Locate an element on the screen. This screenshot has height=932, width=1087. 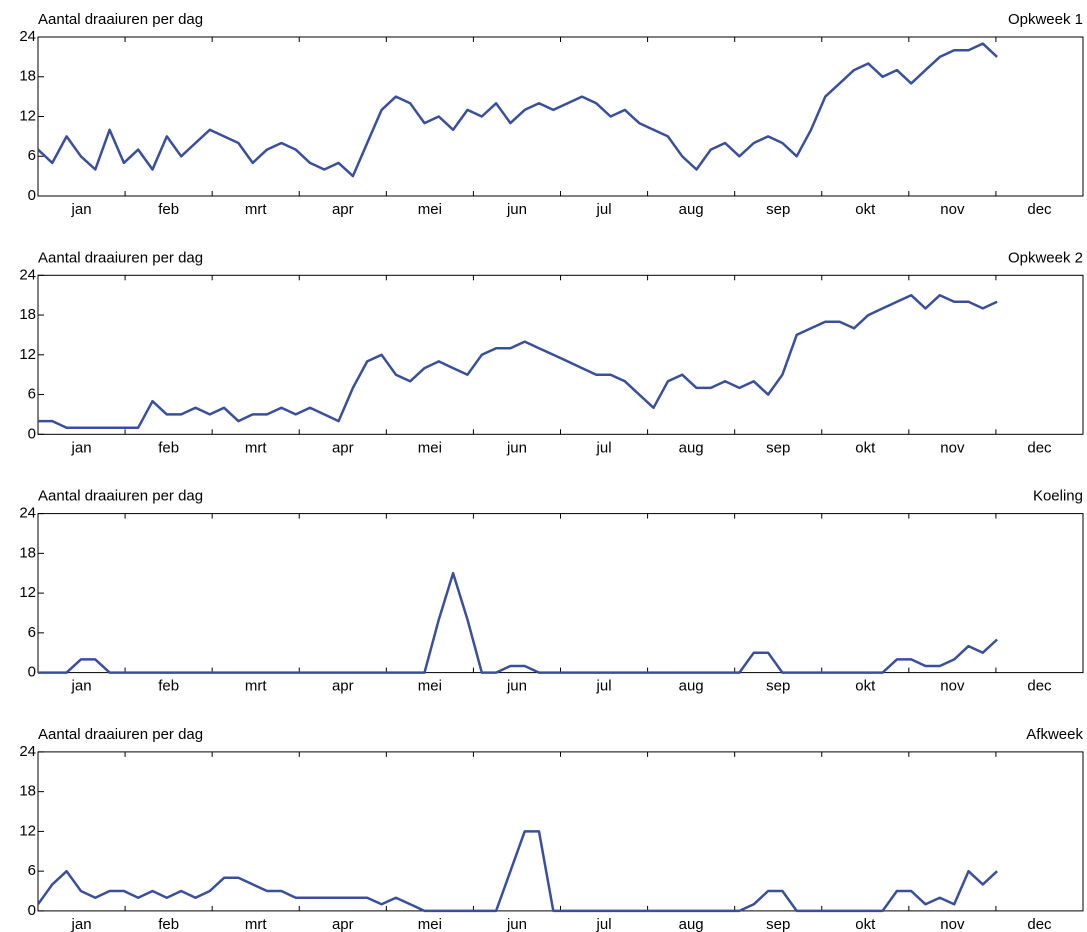
series-label: Opkweek 1 is located at coordinates (1045, 19).